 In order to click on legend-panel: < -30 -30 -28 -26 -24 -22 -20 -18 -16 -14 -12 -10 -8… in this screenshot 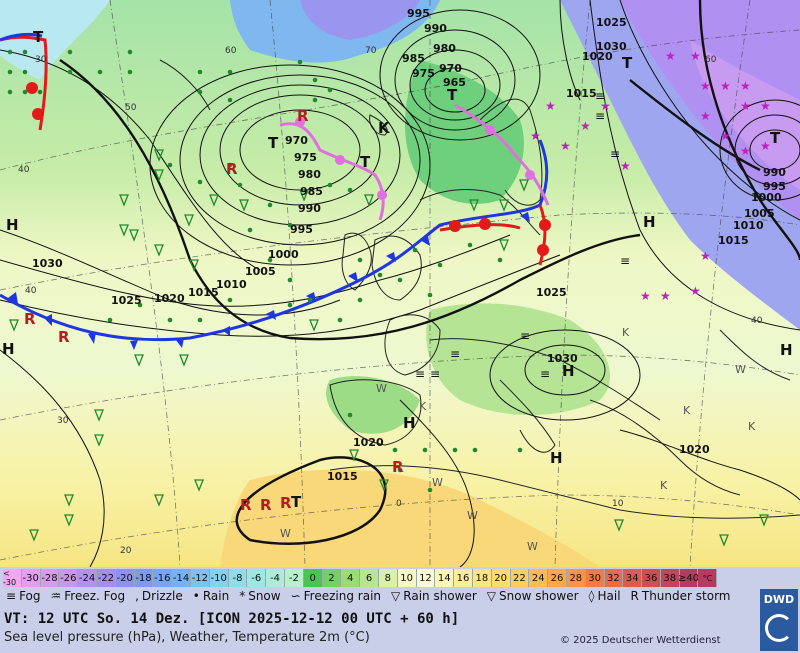, I will do `click(400, 610)`.